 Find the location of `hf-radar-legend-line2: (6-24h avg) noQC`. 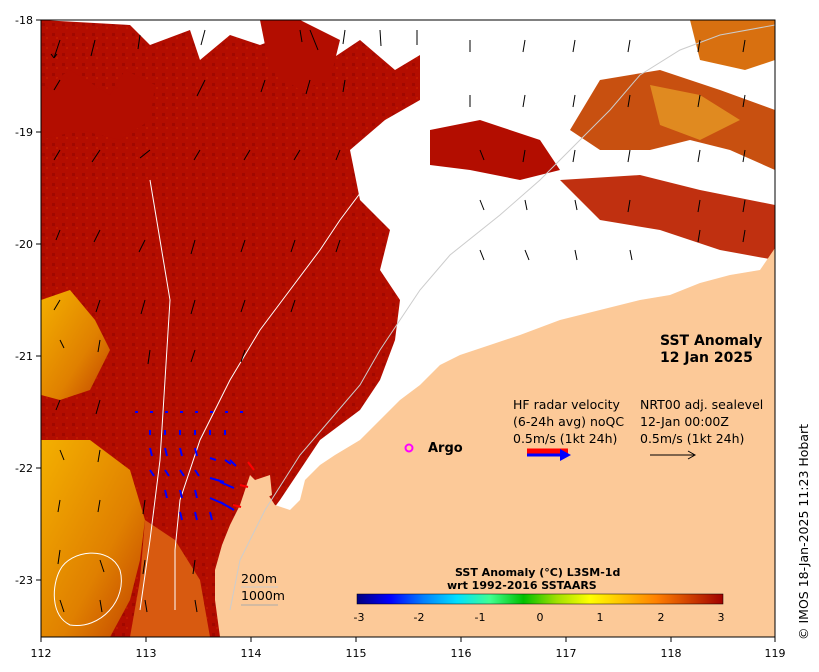

hf-radar-legend-line2: (6-24h avg) noQC is located at coordinates (568, 421).